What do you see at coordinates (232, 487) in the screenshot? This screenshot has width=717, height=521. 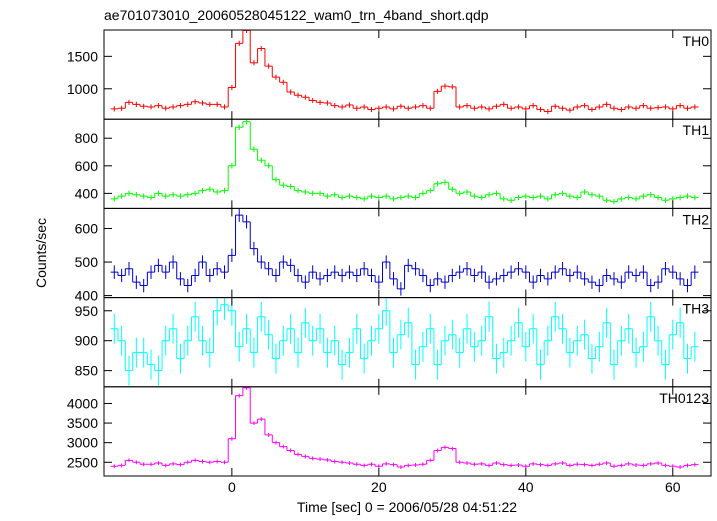 I see `x-tick-label: 0` at bounding box center [232, 487].